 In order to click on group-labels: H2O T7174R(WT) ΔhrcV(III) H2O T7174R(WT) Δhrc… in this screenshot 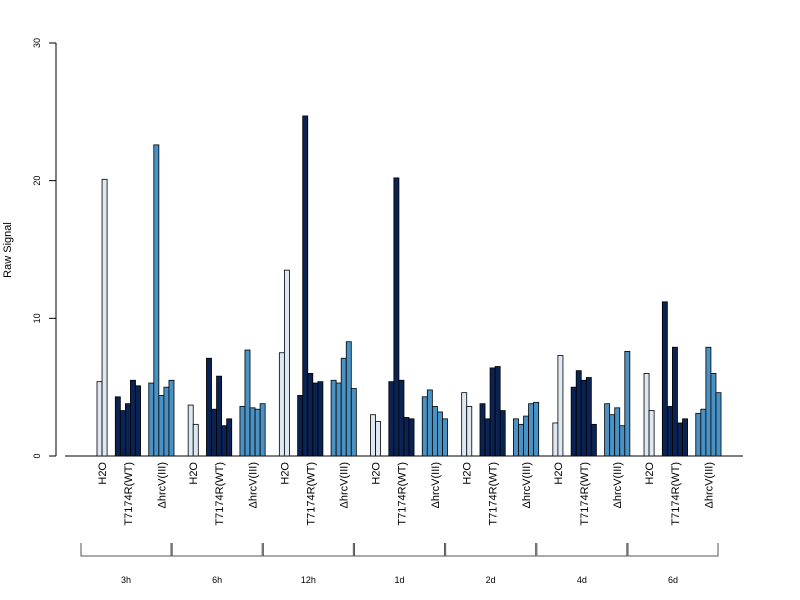, I will do `click(406, 494)`.